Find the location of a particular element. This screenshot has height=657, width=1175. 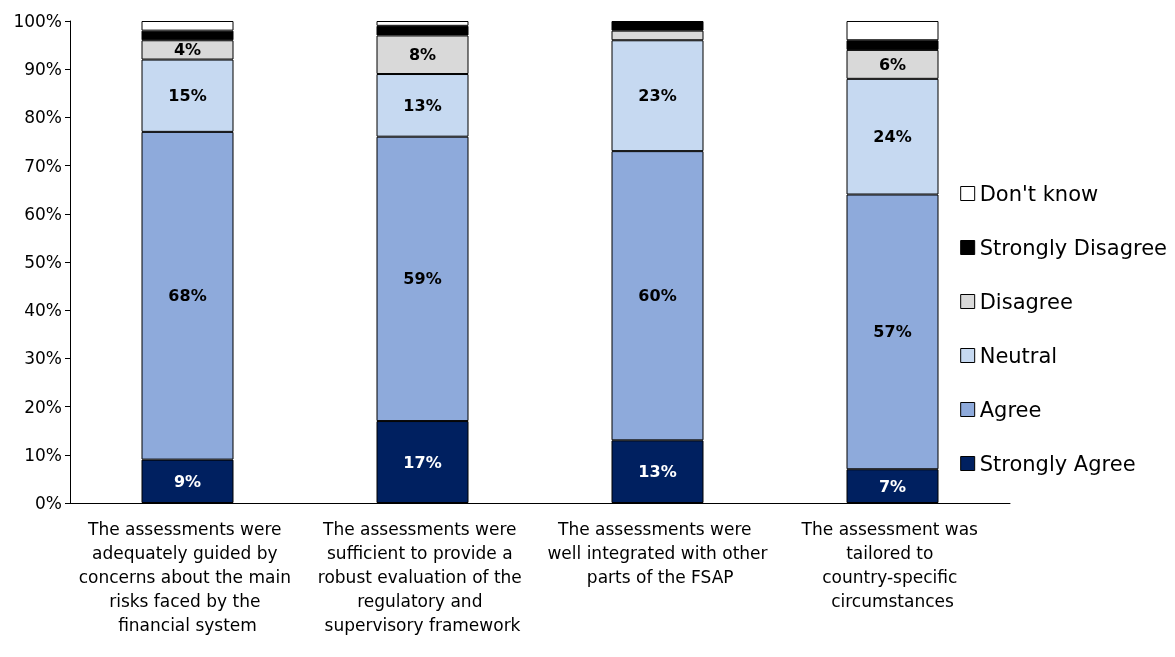

data-label: 7% is located at coordinates (892, 486).